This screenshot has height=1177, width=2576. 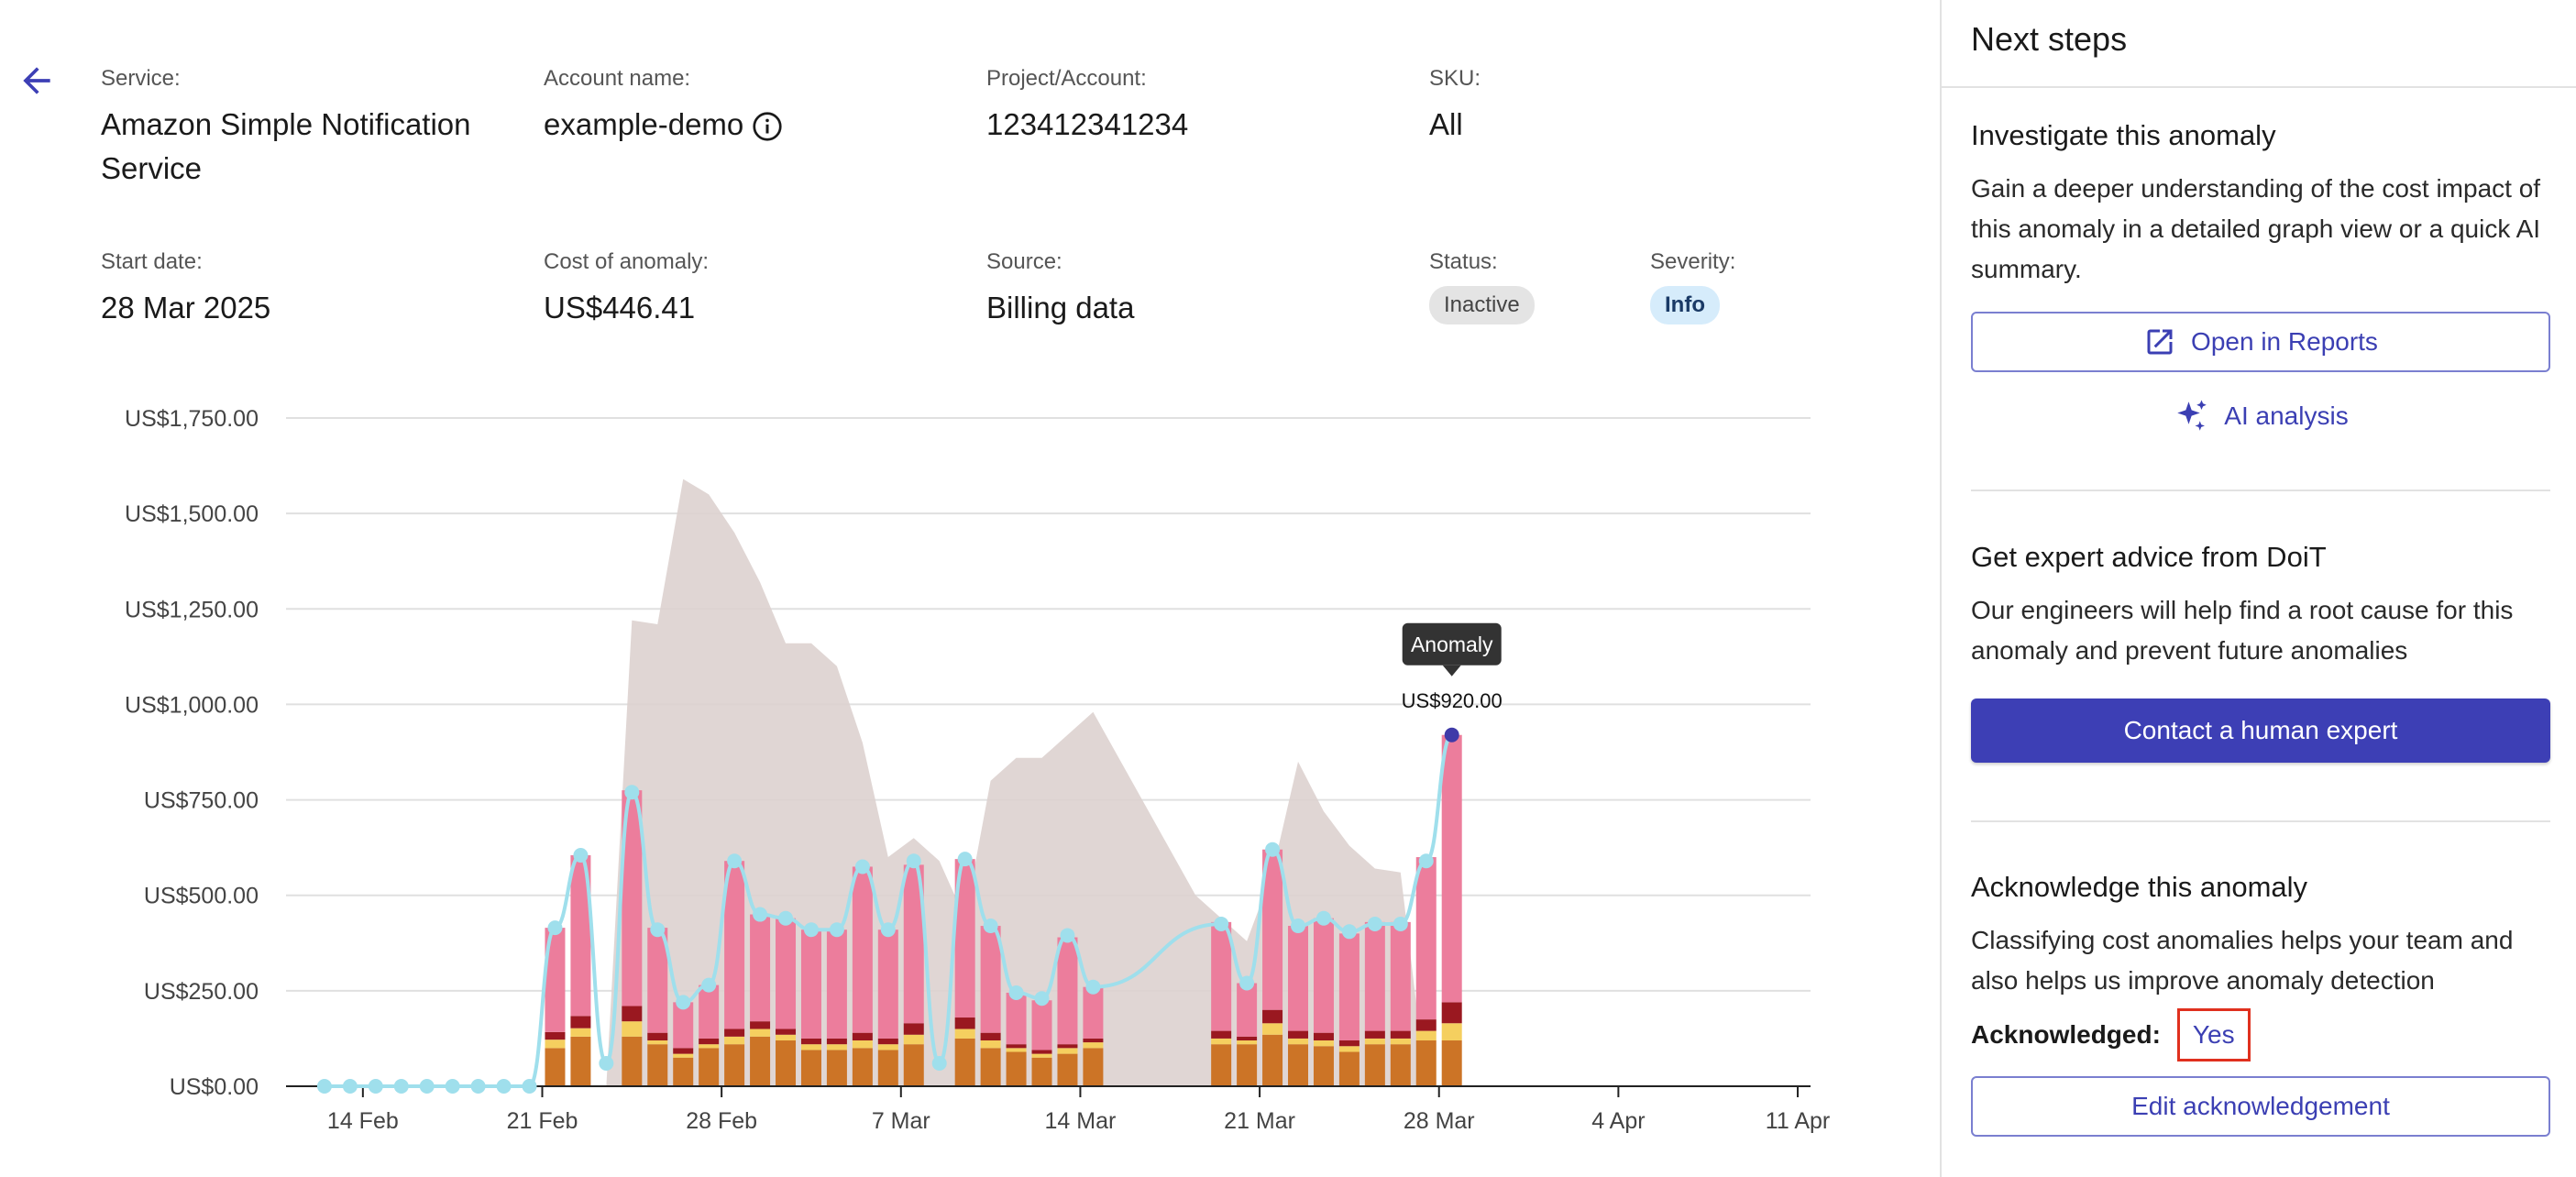 What do you see at coordinates (627, 261) in the screenshot?
I see `cost-label: Cost of anomaly:` at bounding box center [627, 261].